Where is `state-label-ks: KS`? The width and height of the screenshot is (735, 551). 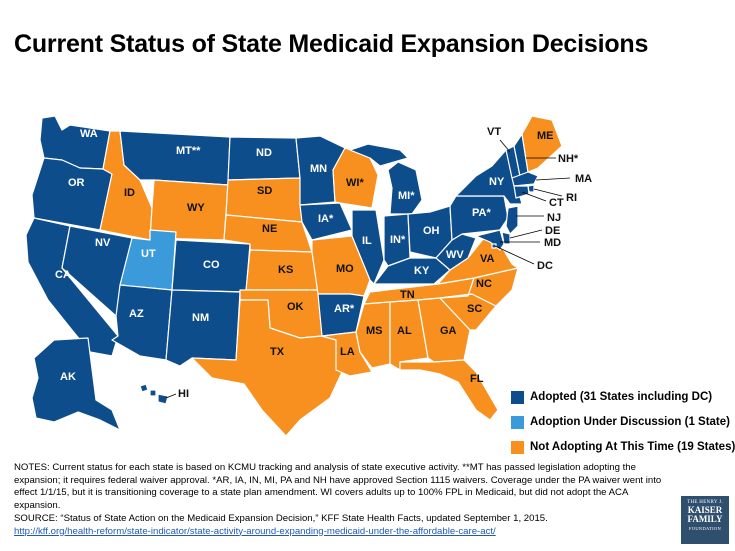
state-label-ks: KS is located at coordinates (285, 270).